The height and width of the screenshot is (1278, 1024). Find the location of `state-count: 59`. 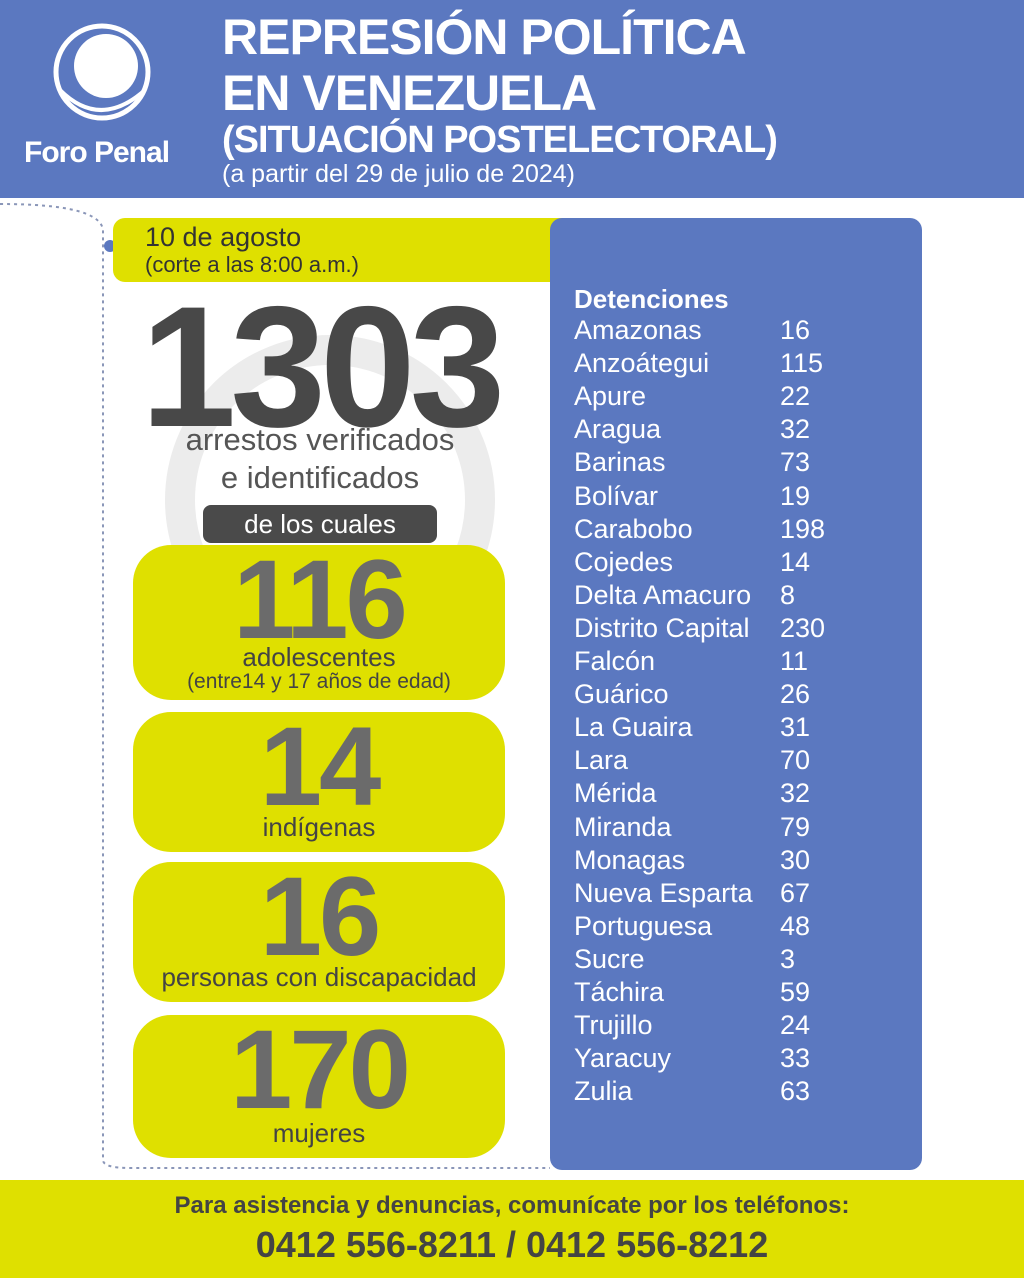

state-count: 59 is located at coordinates (795, 992).